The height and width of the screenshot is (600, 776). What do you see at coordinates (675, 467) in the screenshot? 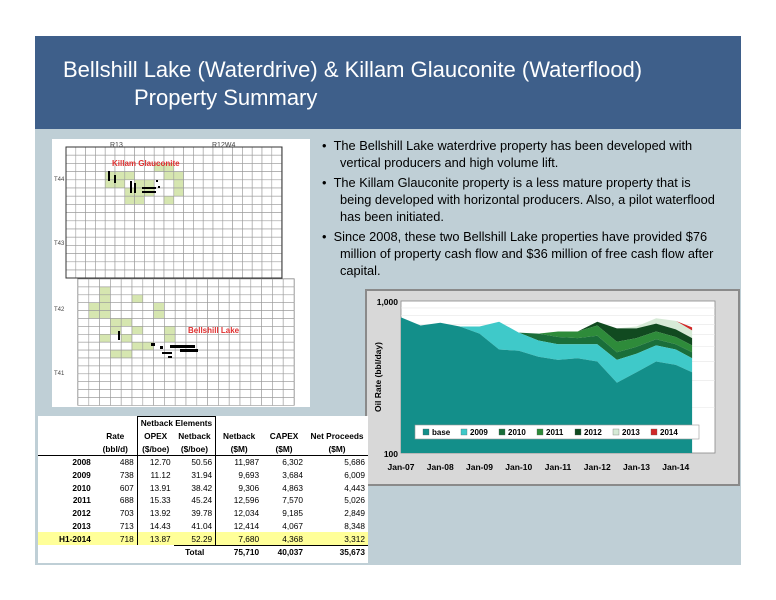
I see `x-tick-label: Jan-14` at bounding box center [675, 467].